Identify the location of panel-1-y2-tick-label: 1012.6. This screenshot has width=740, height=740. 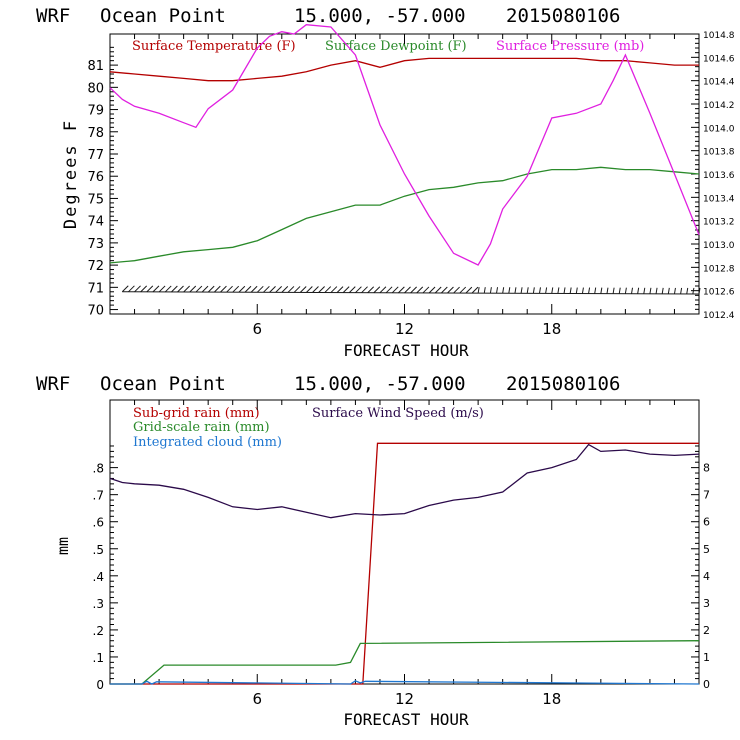
(719, 293).